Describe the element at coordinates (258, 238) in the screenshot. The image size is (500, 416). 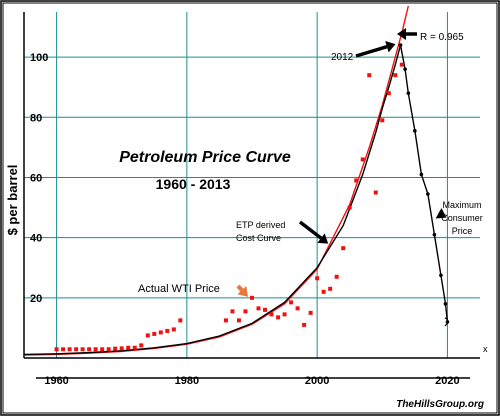
I see `annotation-etp-line2: Cost Curve` at that location.